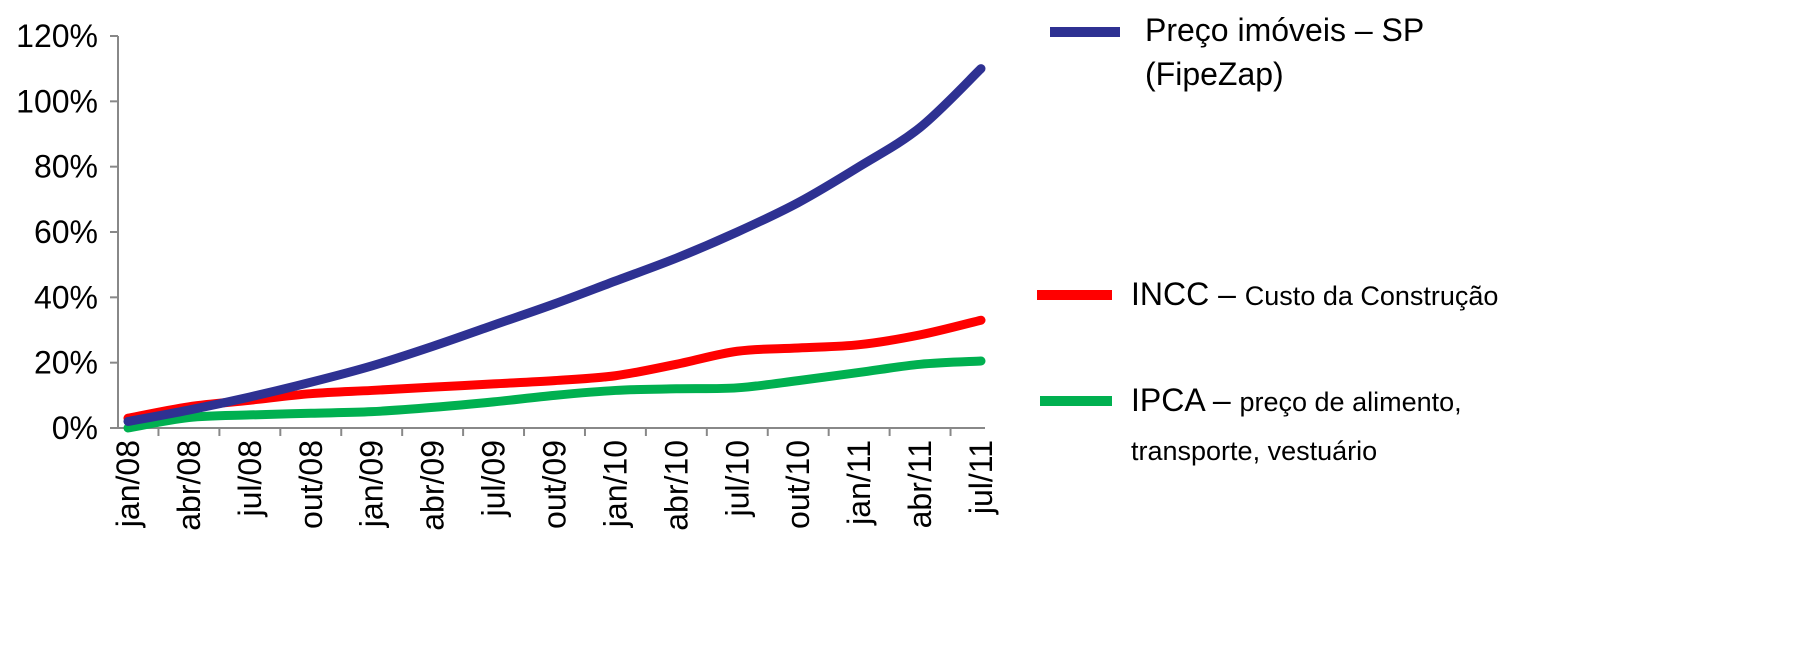  I want to click on x-tick-label: abr/08, so click(189, 485).